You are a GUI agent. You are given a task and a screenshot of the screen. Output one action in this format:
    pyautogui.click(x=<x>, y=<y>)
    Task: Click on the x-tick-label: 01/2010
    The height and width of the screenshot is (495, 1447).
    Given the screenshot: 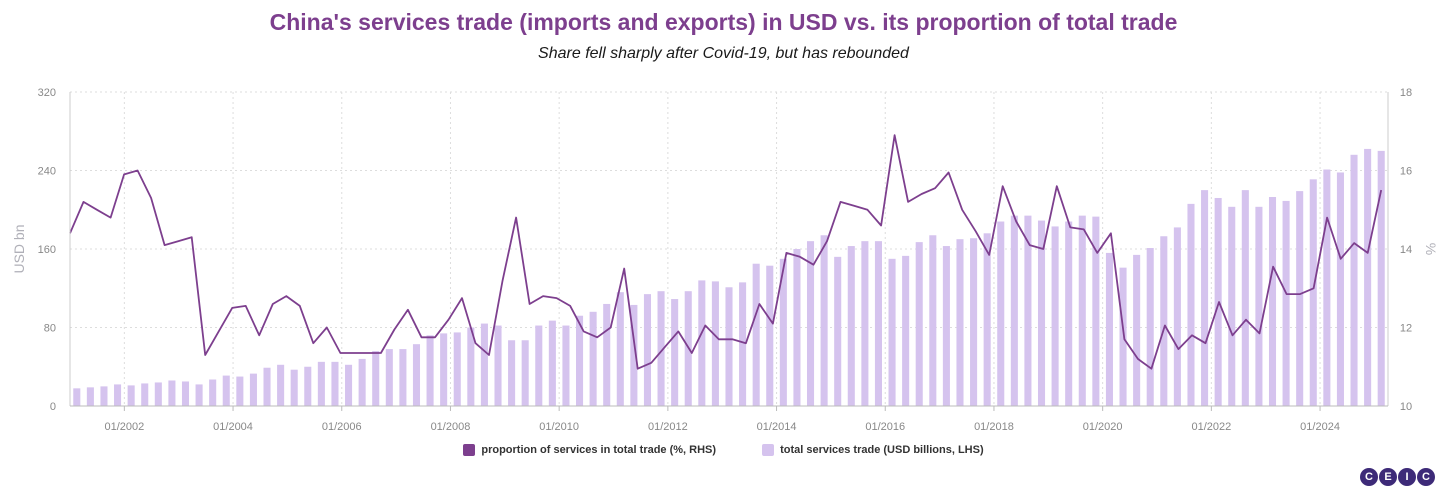 What is the action you would take?
    pyautogui.click(x=559, y=427)
    